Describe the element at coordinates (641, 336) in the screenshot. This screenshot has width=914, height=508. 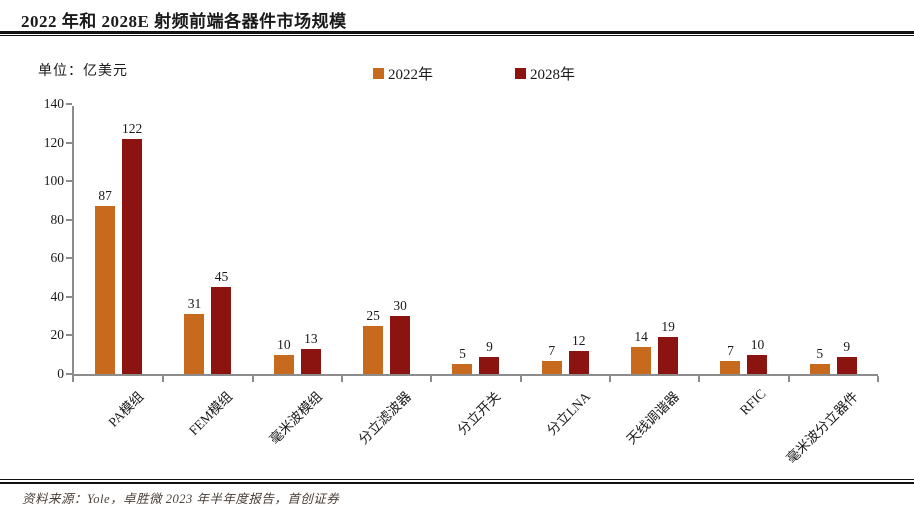
I see `bar-value-label: 14` at that location.